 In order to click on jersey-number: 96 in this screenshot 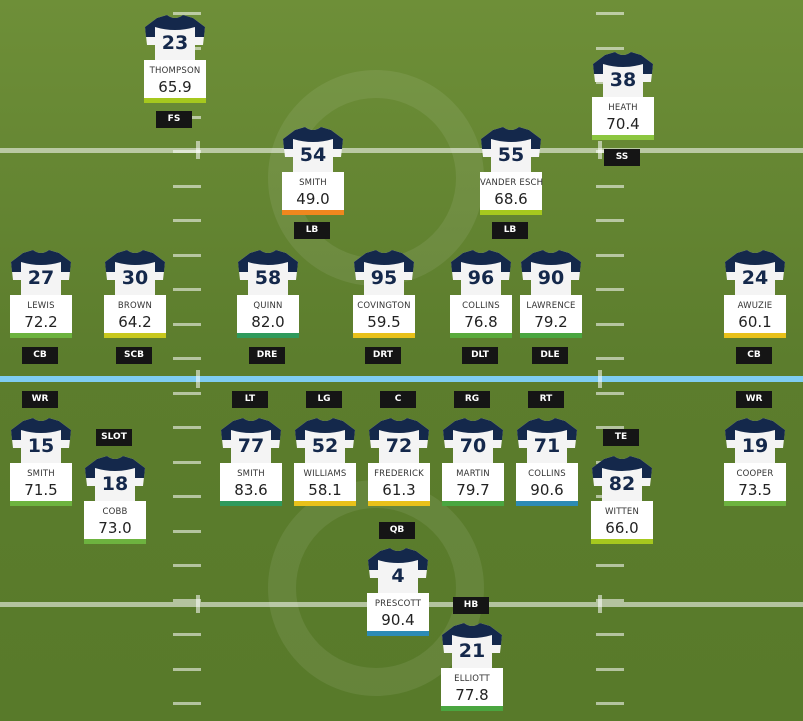, I will do `click(481, 278)`.